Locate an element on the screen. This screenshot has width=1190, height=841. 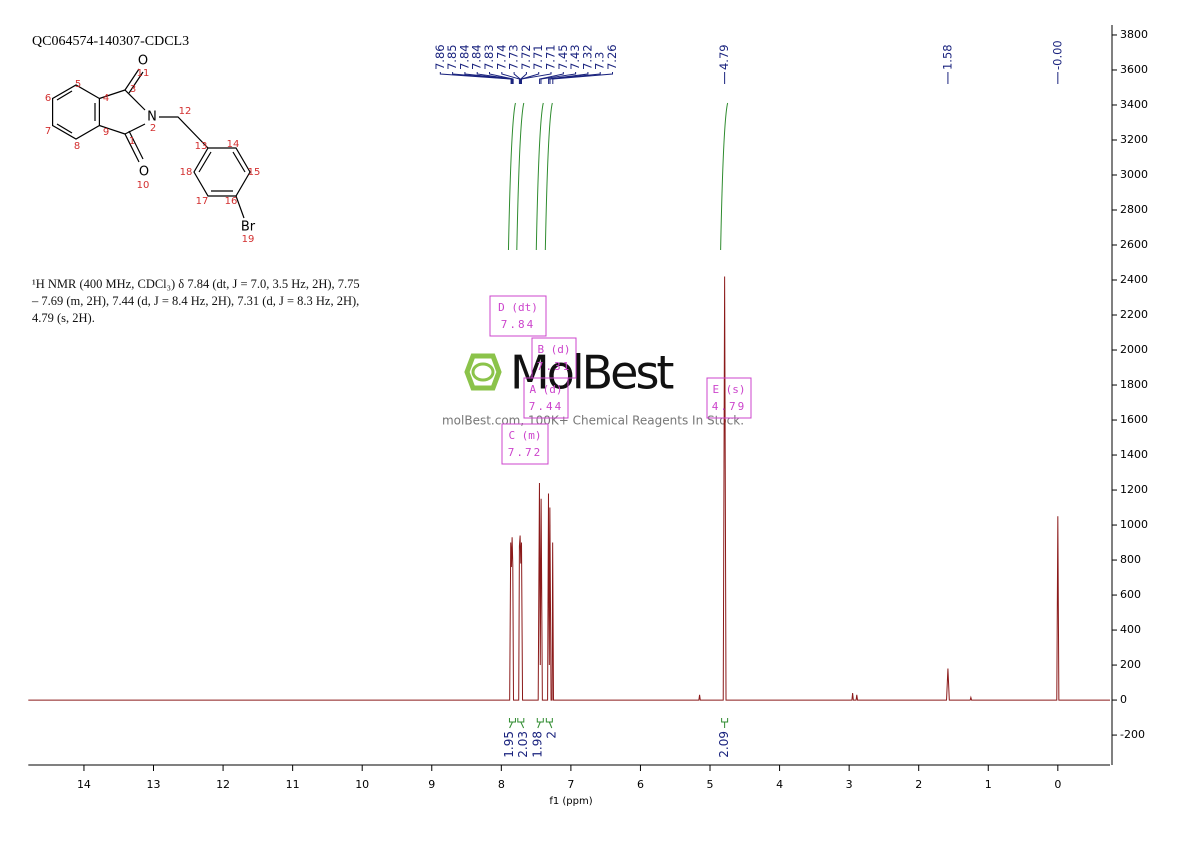
multiplet-shift: 7.72 is located at coordinates (525, 452).